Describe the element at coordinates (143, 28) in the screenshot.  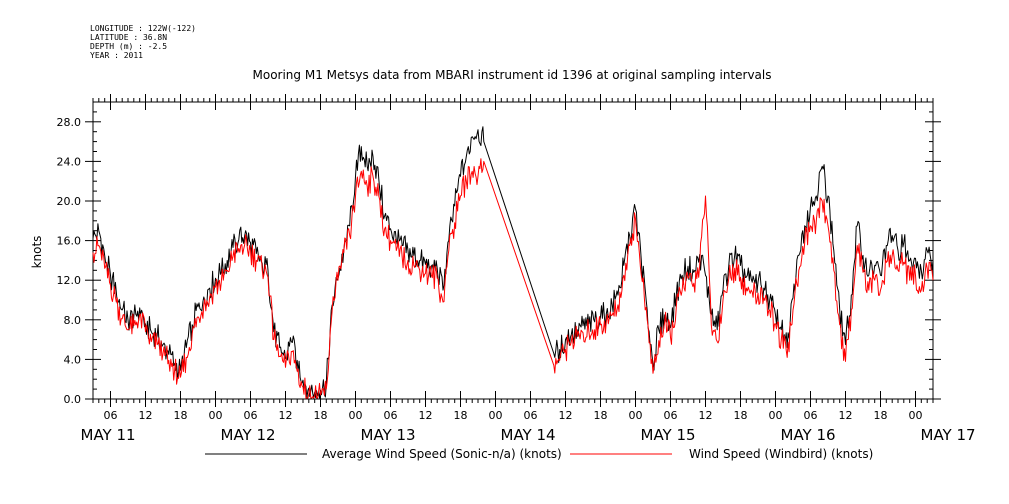
I see `meta-longitude: LONGITUDE : 122W(-122)` at that location.